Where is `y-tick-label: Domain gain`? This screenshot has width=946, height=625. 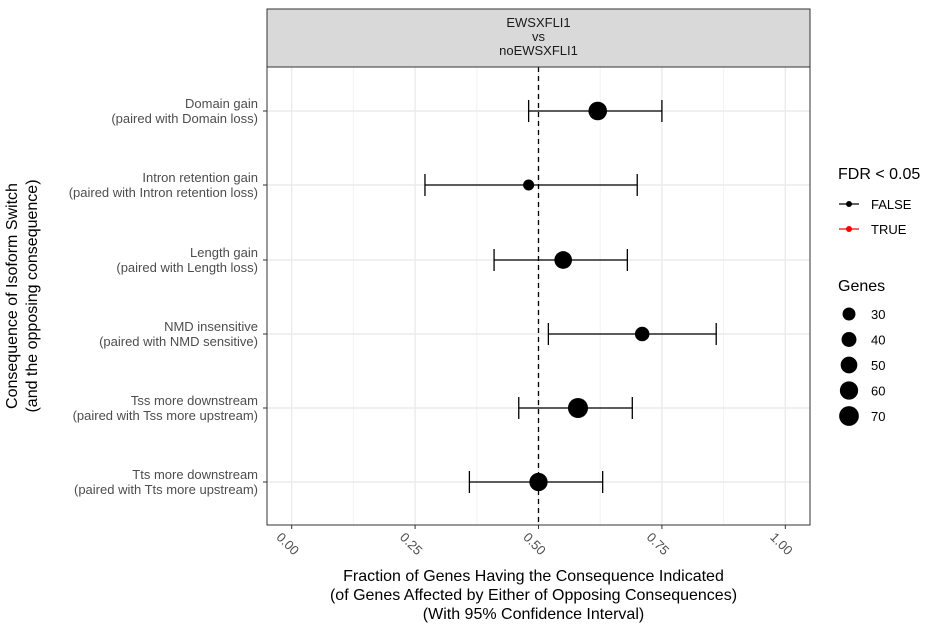 y-tick-label: Domain gain is located at coordinates (221, 103).